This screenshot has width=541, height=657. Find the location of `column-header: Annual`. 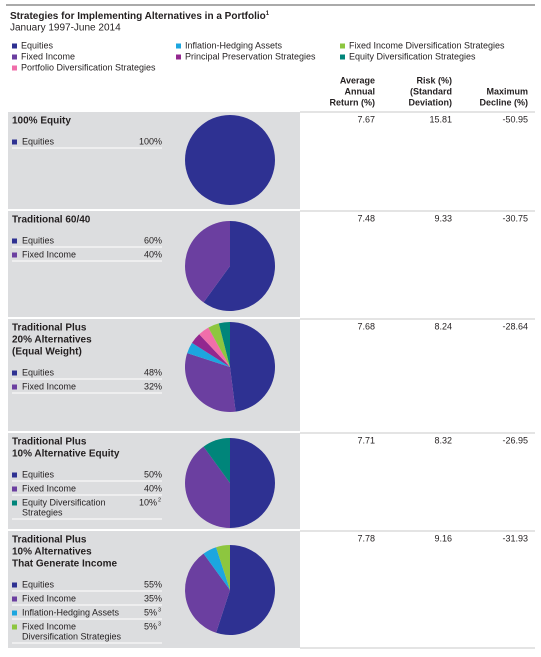

column-header: Annual is located at coordinates (360, 91).